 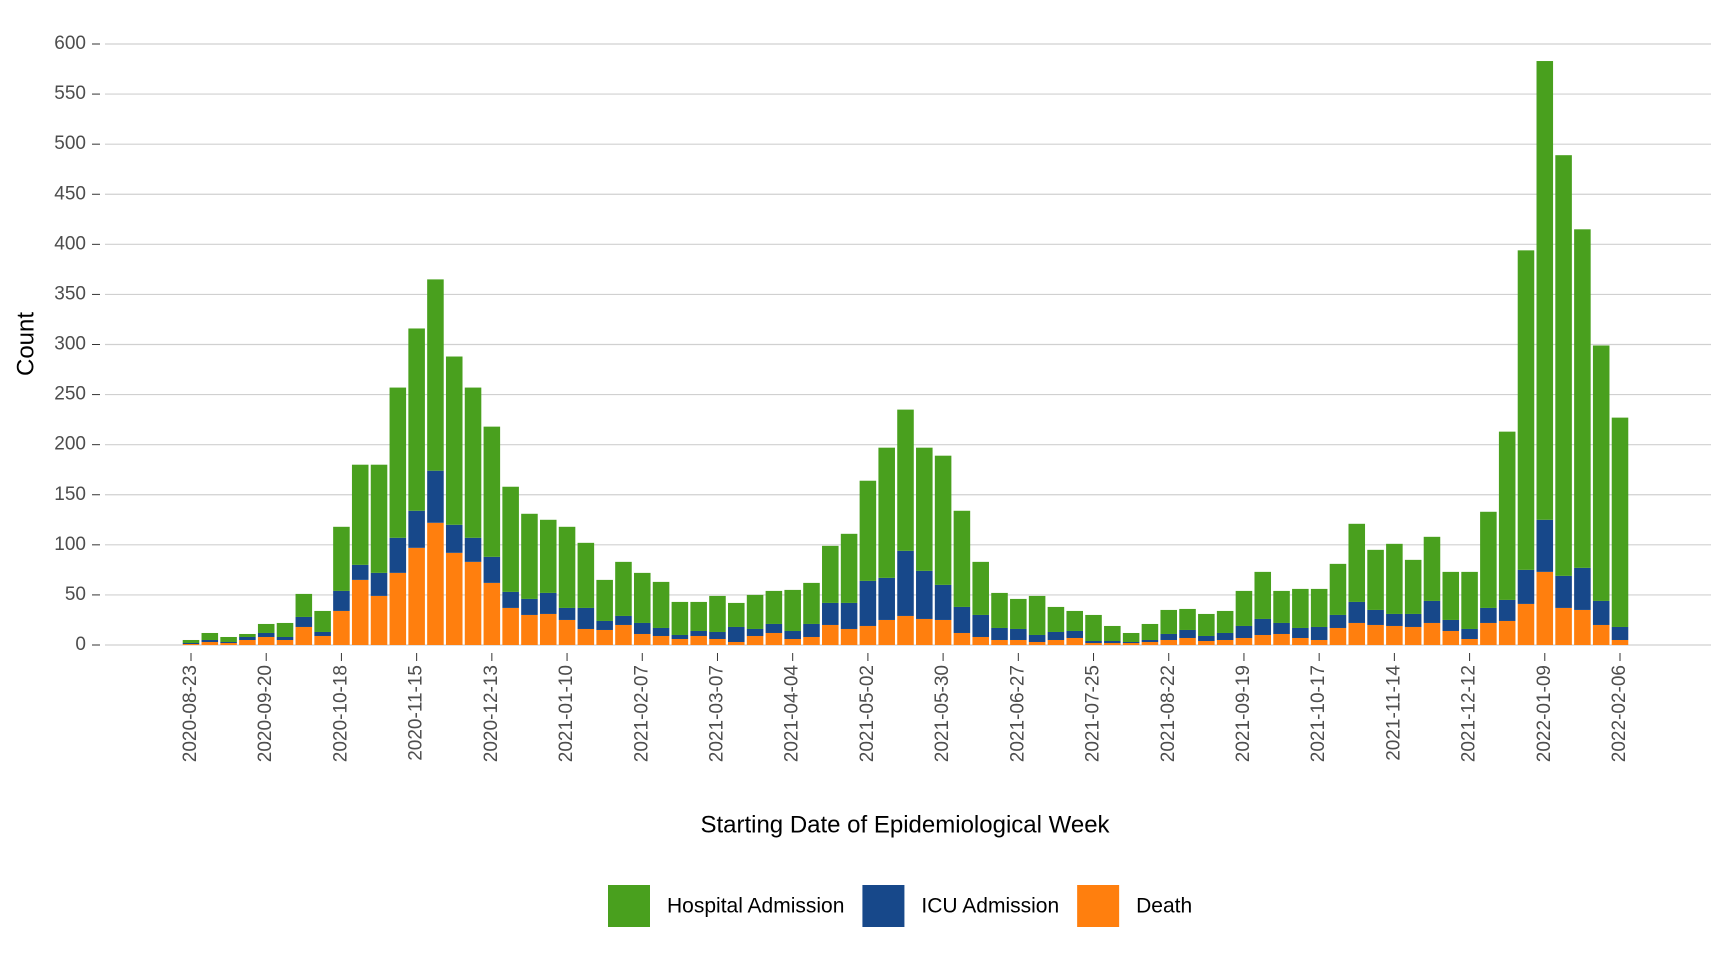 What do you see at coordinates (1168, 713) in the screenshot?
I see `x-tick-label: 2021-08-22` at bounding box center [1168, 713].